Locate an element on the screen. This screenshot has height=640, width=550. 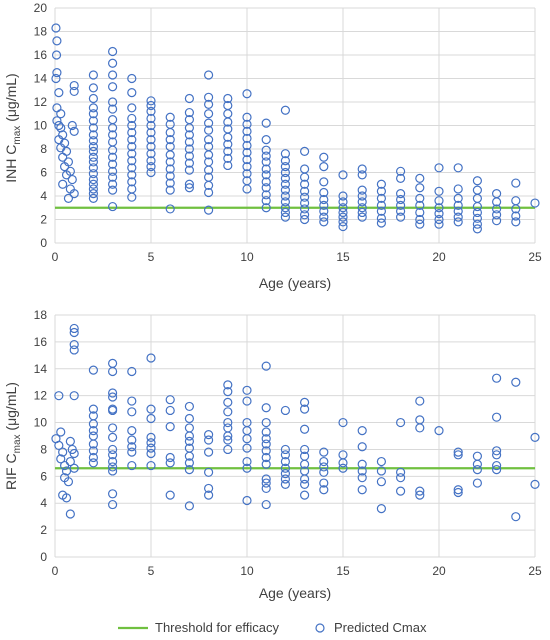
rif-y-axis-label-sub: max is located at coordinates (17, 443).